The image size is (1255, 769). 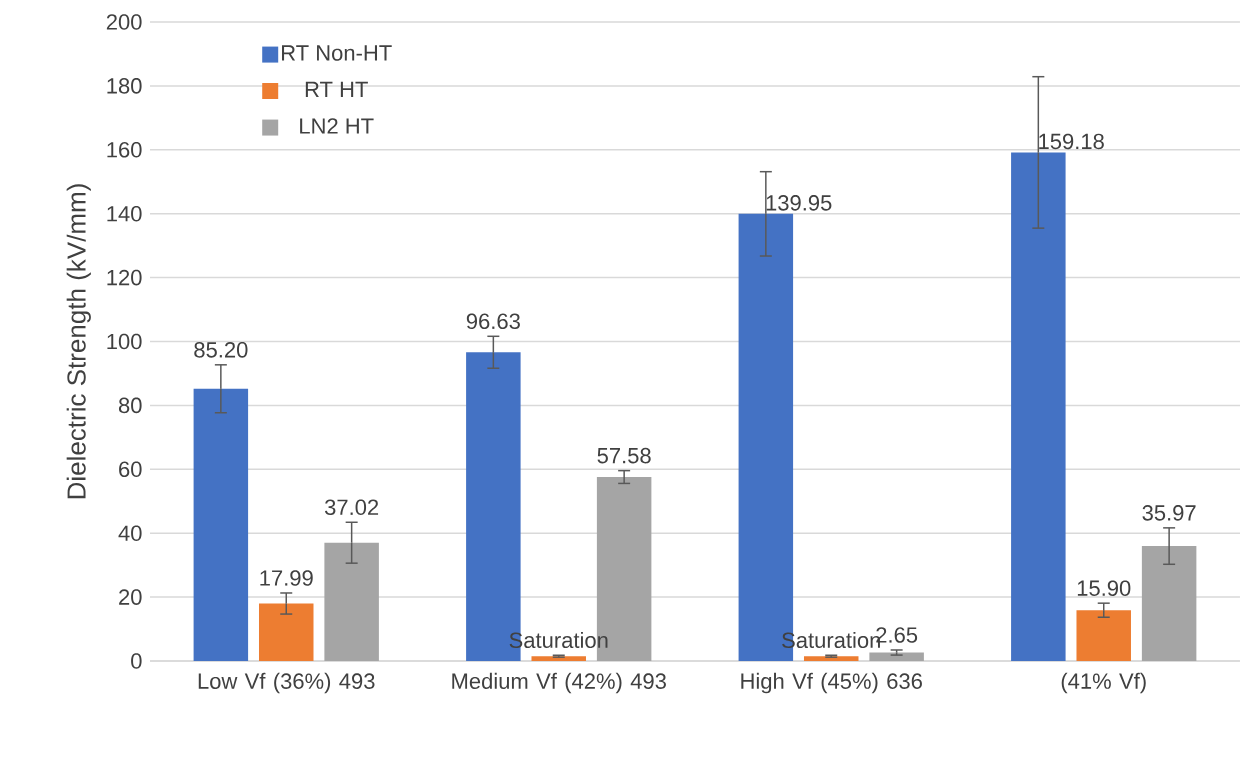 I want to click on x-tick-label: High Vf (45%) 636, so click(x=831, y=683).